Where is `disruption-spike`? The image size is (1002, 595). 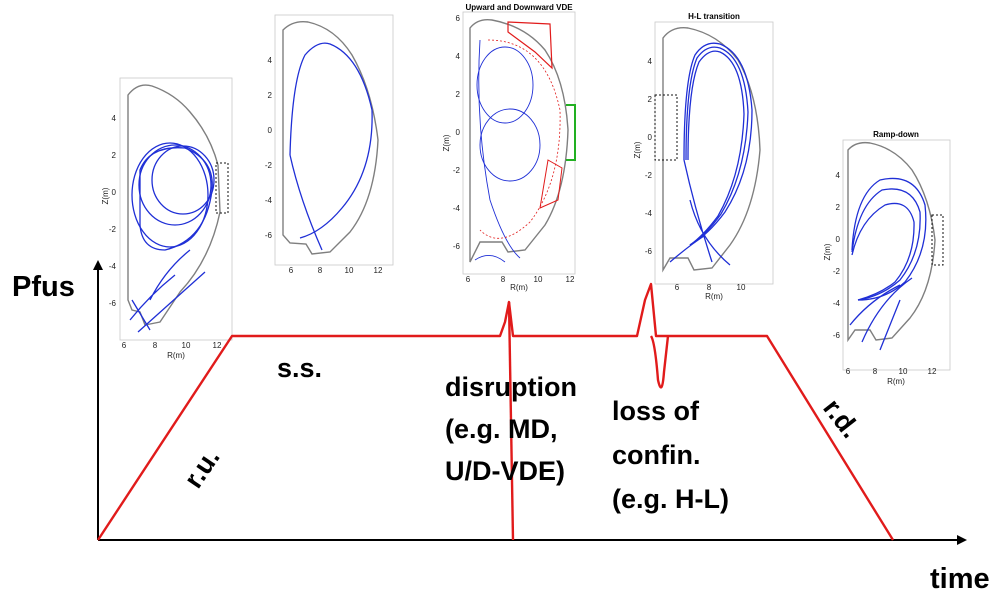 disruption-spike is located at coordinates (511, 421).